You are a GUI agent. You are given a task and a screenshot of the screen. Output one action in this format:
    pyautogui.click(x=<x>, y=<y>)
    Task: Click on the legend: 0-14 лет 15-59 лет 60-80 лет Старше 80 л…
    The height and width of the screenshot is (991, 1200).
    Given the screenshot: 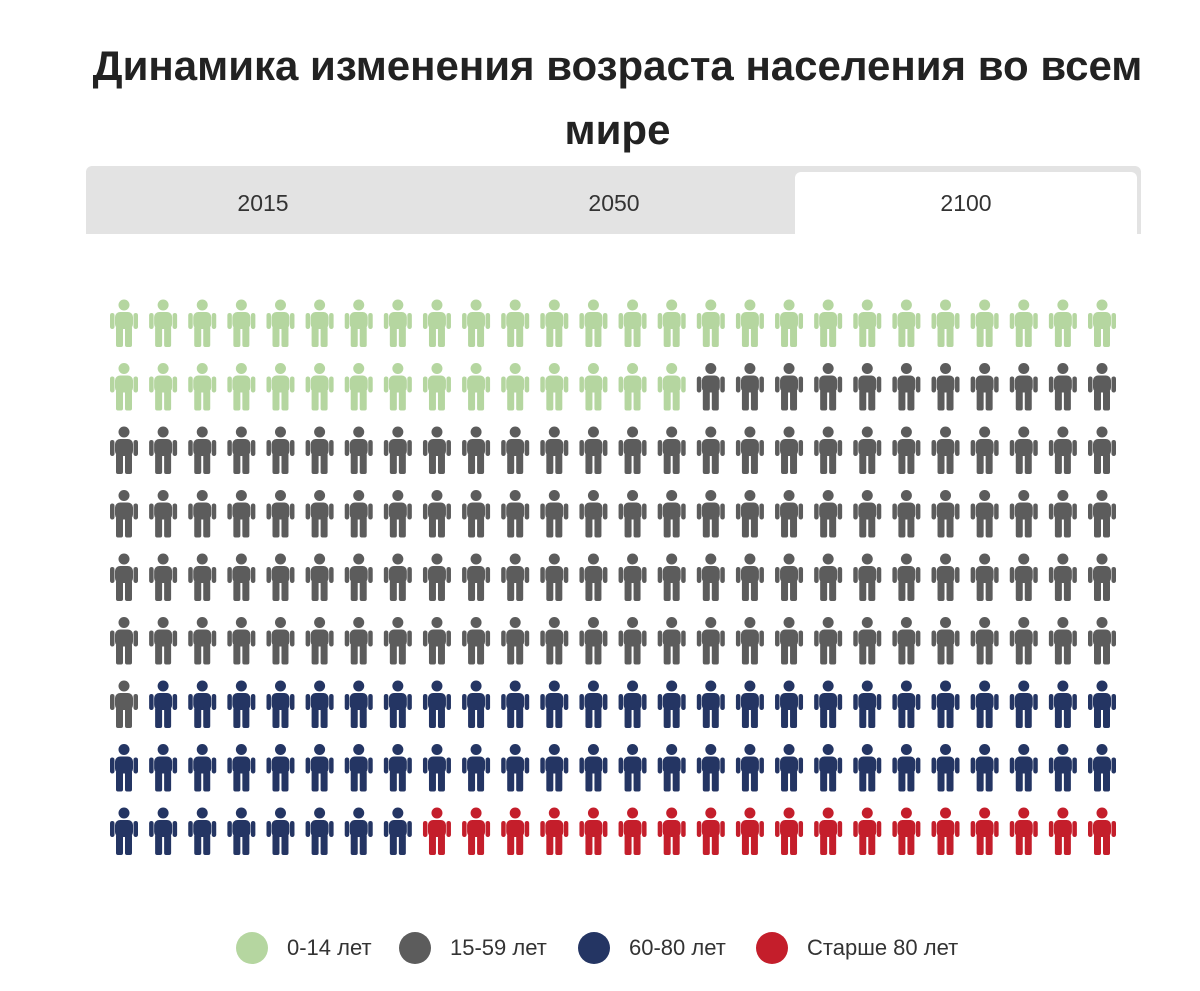 What is the action you would take?
    pyautogui.click(x=600, y=948)
    